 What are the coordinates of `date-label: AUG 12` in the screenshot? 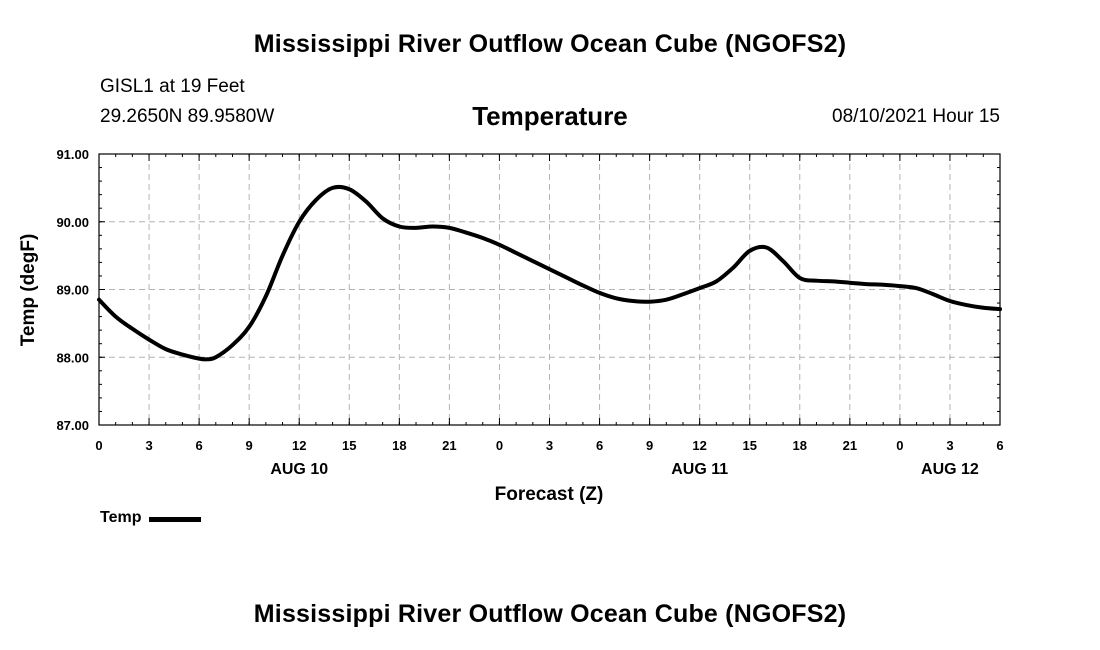 It's located at (950, 469).